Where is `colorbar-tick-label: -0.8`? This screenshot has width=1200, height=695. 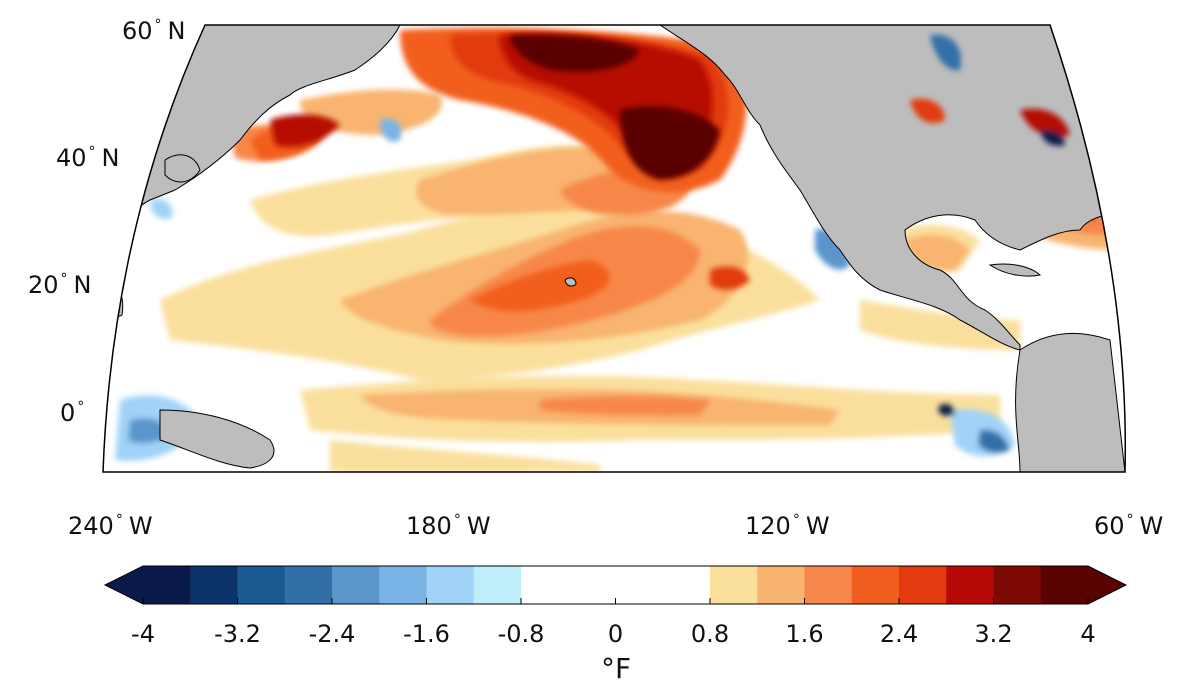 colorbar-tick-label: -0.8 is located at coordinates (521, 634).